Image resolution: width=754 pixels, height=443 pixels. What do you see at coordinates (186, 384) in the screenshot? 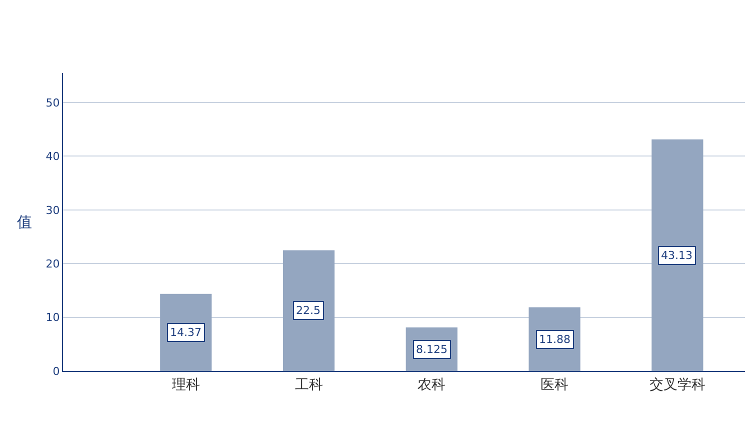
I see `x-tick-label: 理科` at bounding box center [186, 384].